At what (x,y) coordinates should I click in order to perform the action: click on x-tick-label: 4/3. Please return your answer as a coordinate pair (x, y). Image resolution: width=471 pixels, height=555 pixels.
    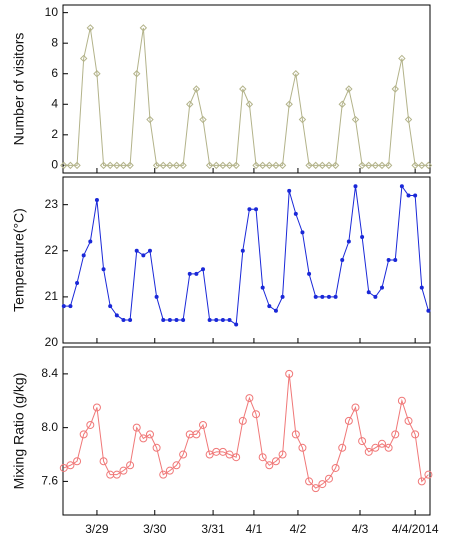
    Looking at the image, I should click on (360, 529).